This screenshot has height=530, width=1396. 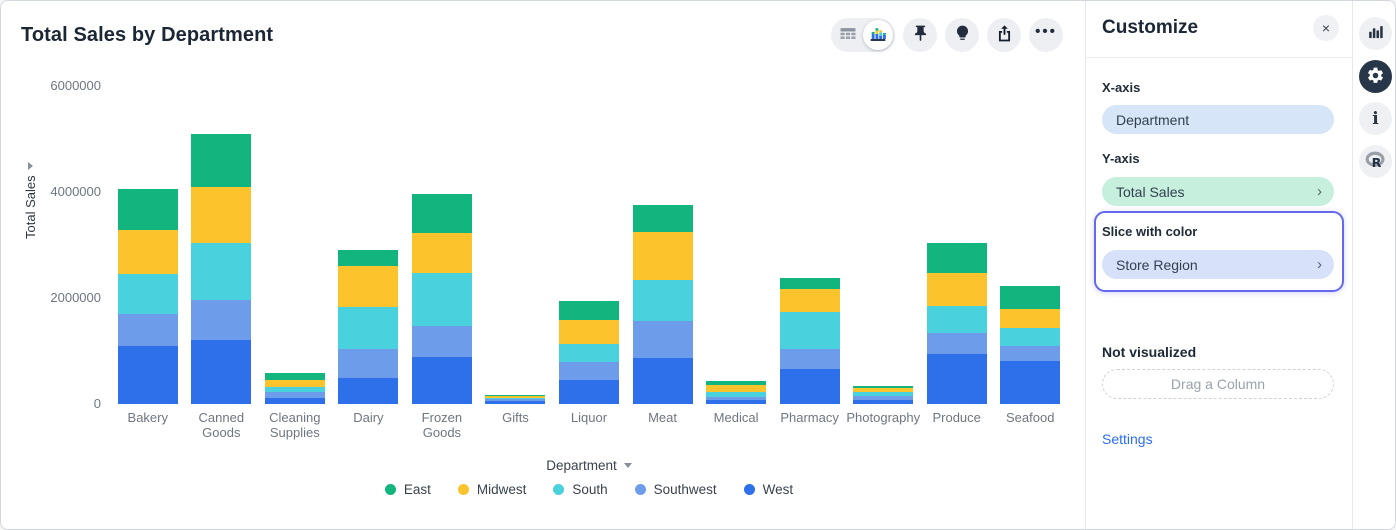 I want to click on y-axis-pill: Total Sales ›, so click(x=1218, y=191).